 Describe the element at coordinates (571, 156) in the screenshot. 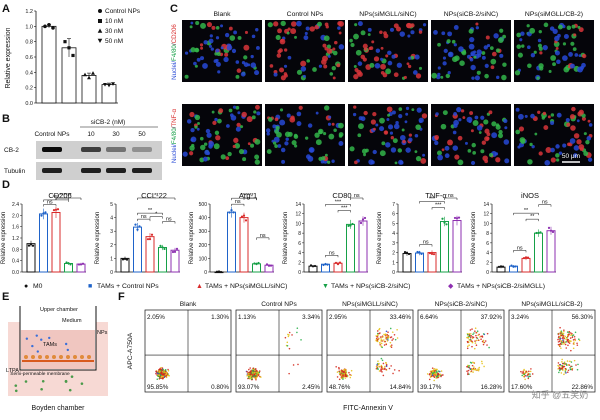

I see `c-scale-label: 50 μm` at that location.